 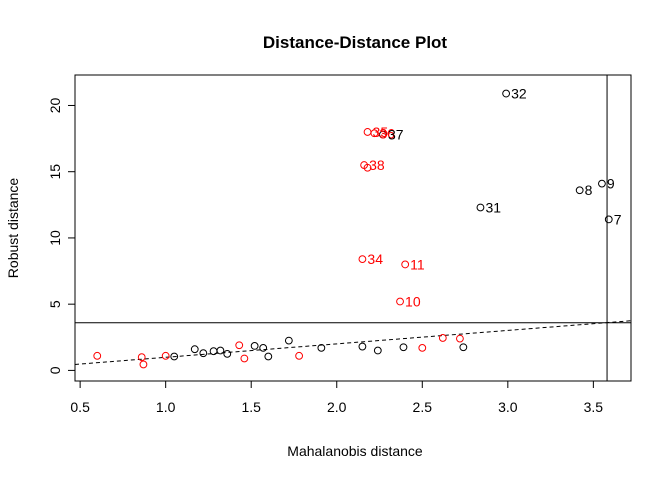 I want to click on y-axis-label: Robust distance, so click(x=13, y=228).